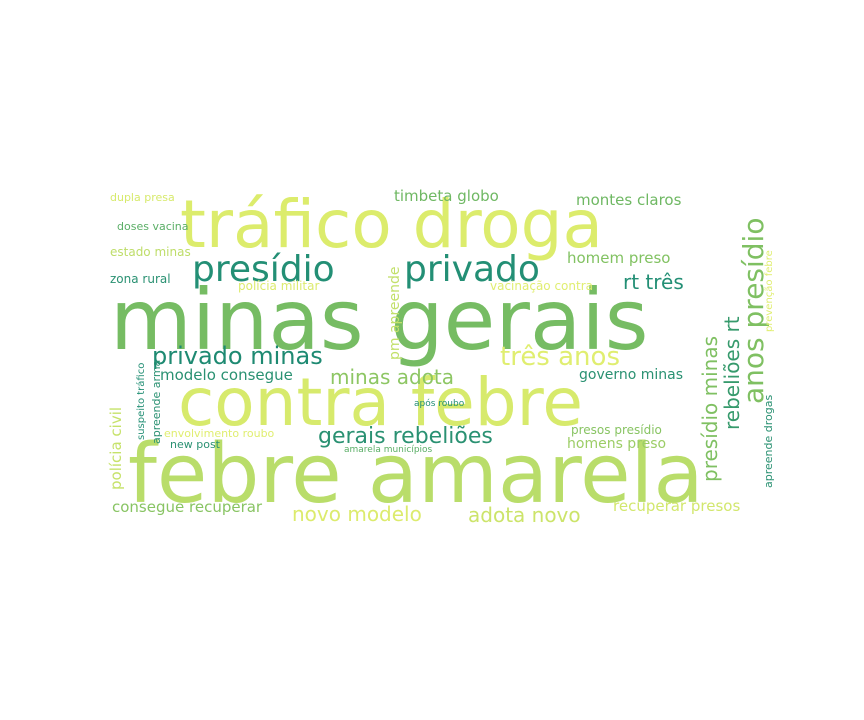 The image size is (864, 720). Describe the element at coordinates (219, 433) in the screenshot. I see `word-envolvimento-roubo: envolvimento roubo` at that location.